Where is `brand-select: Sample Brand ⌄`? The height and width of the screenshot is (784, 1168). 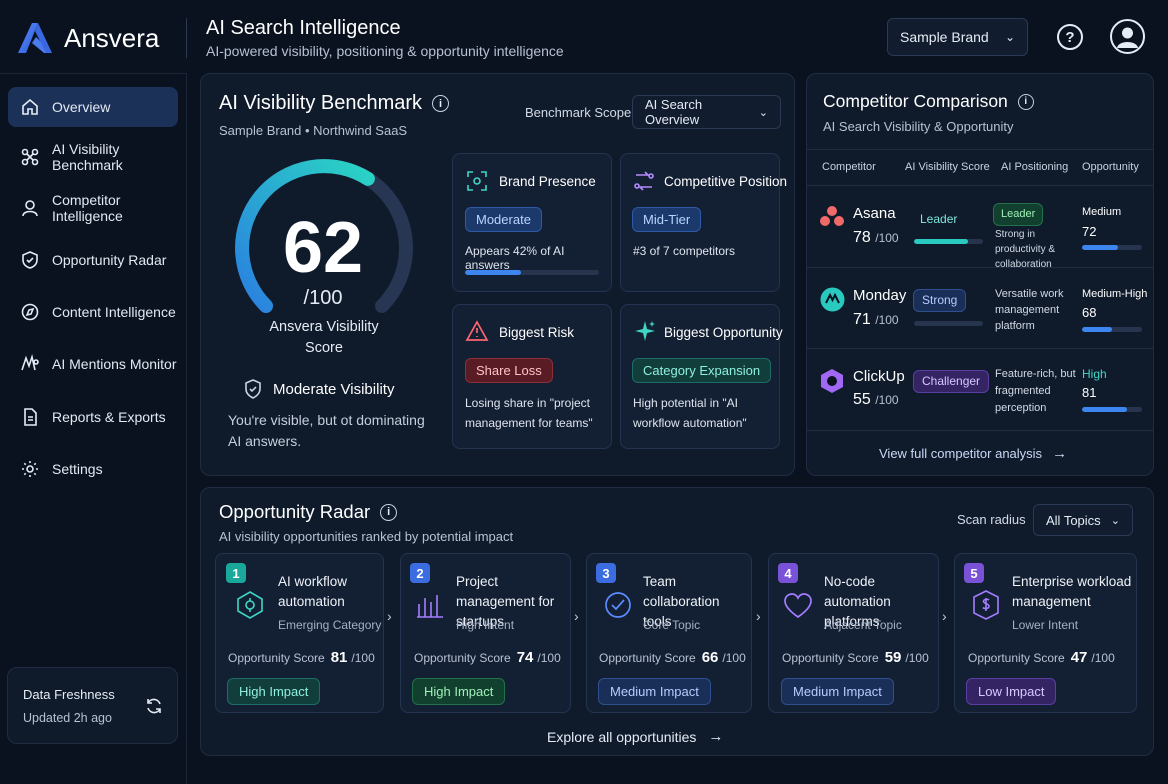
brand-select: Sample Brand ⌄ is located at coordinates (957, 37).